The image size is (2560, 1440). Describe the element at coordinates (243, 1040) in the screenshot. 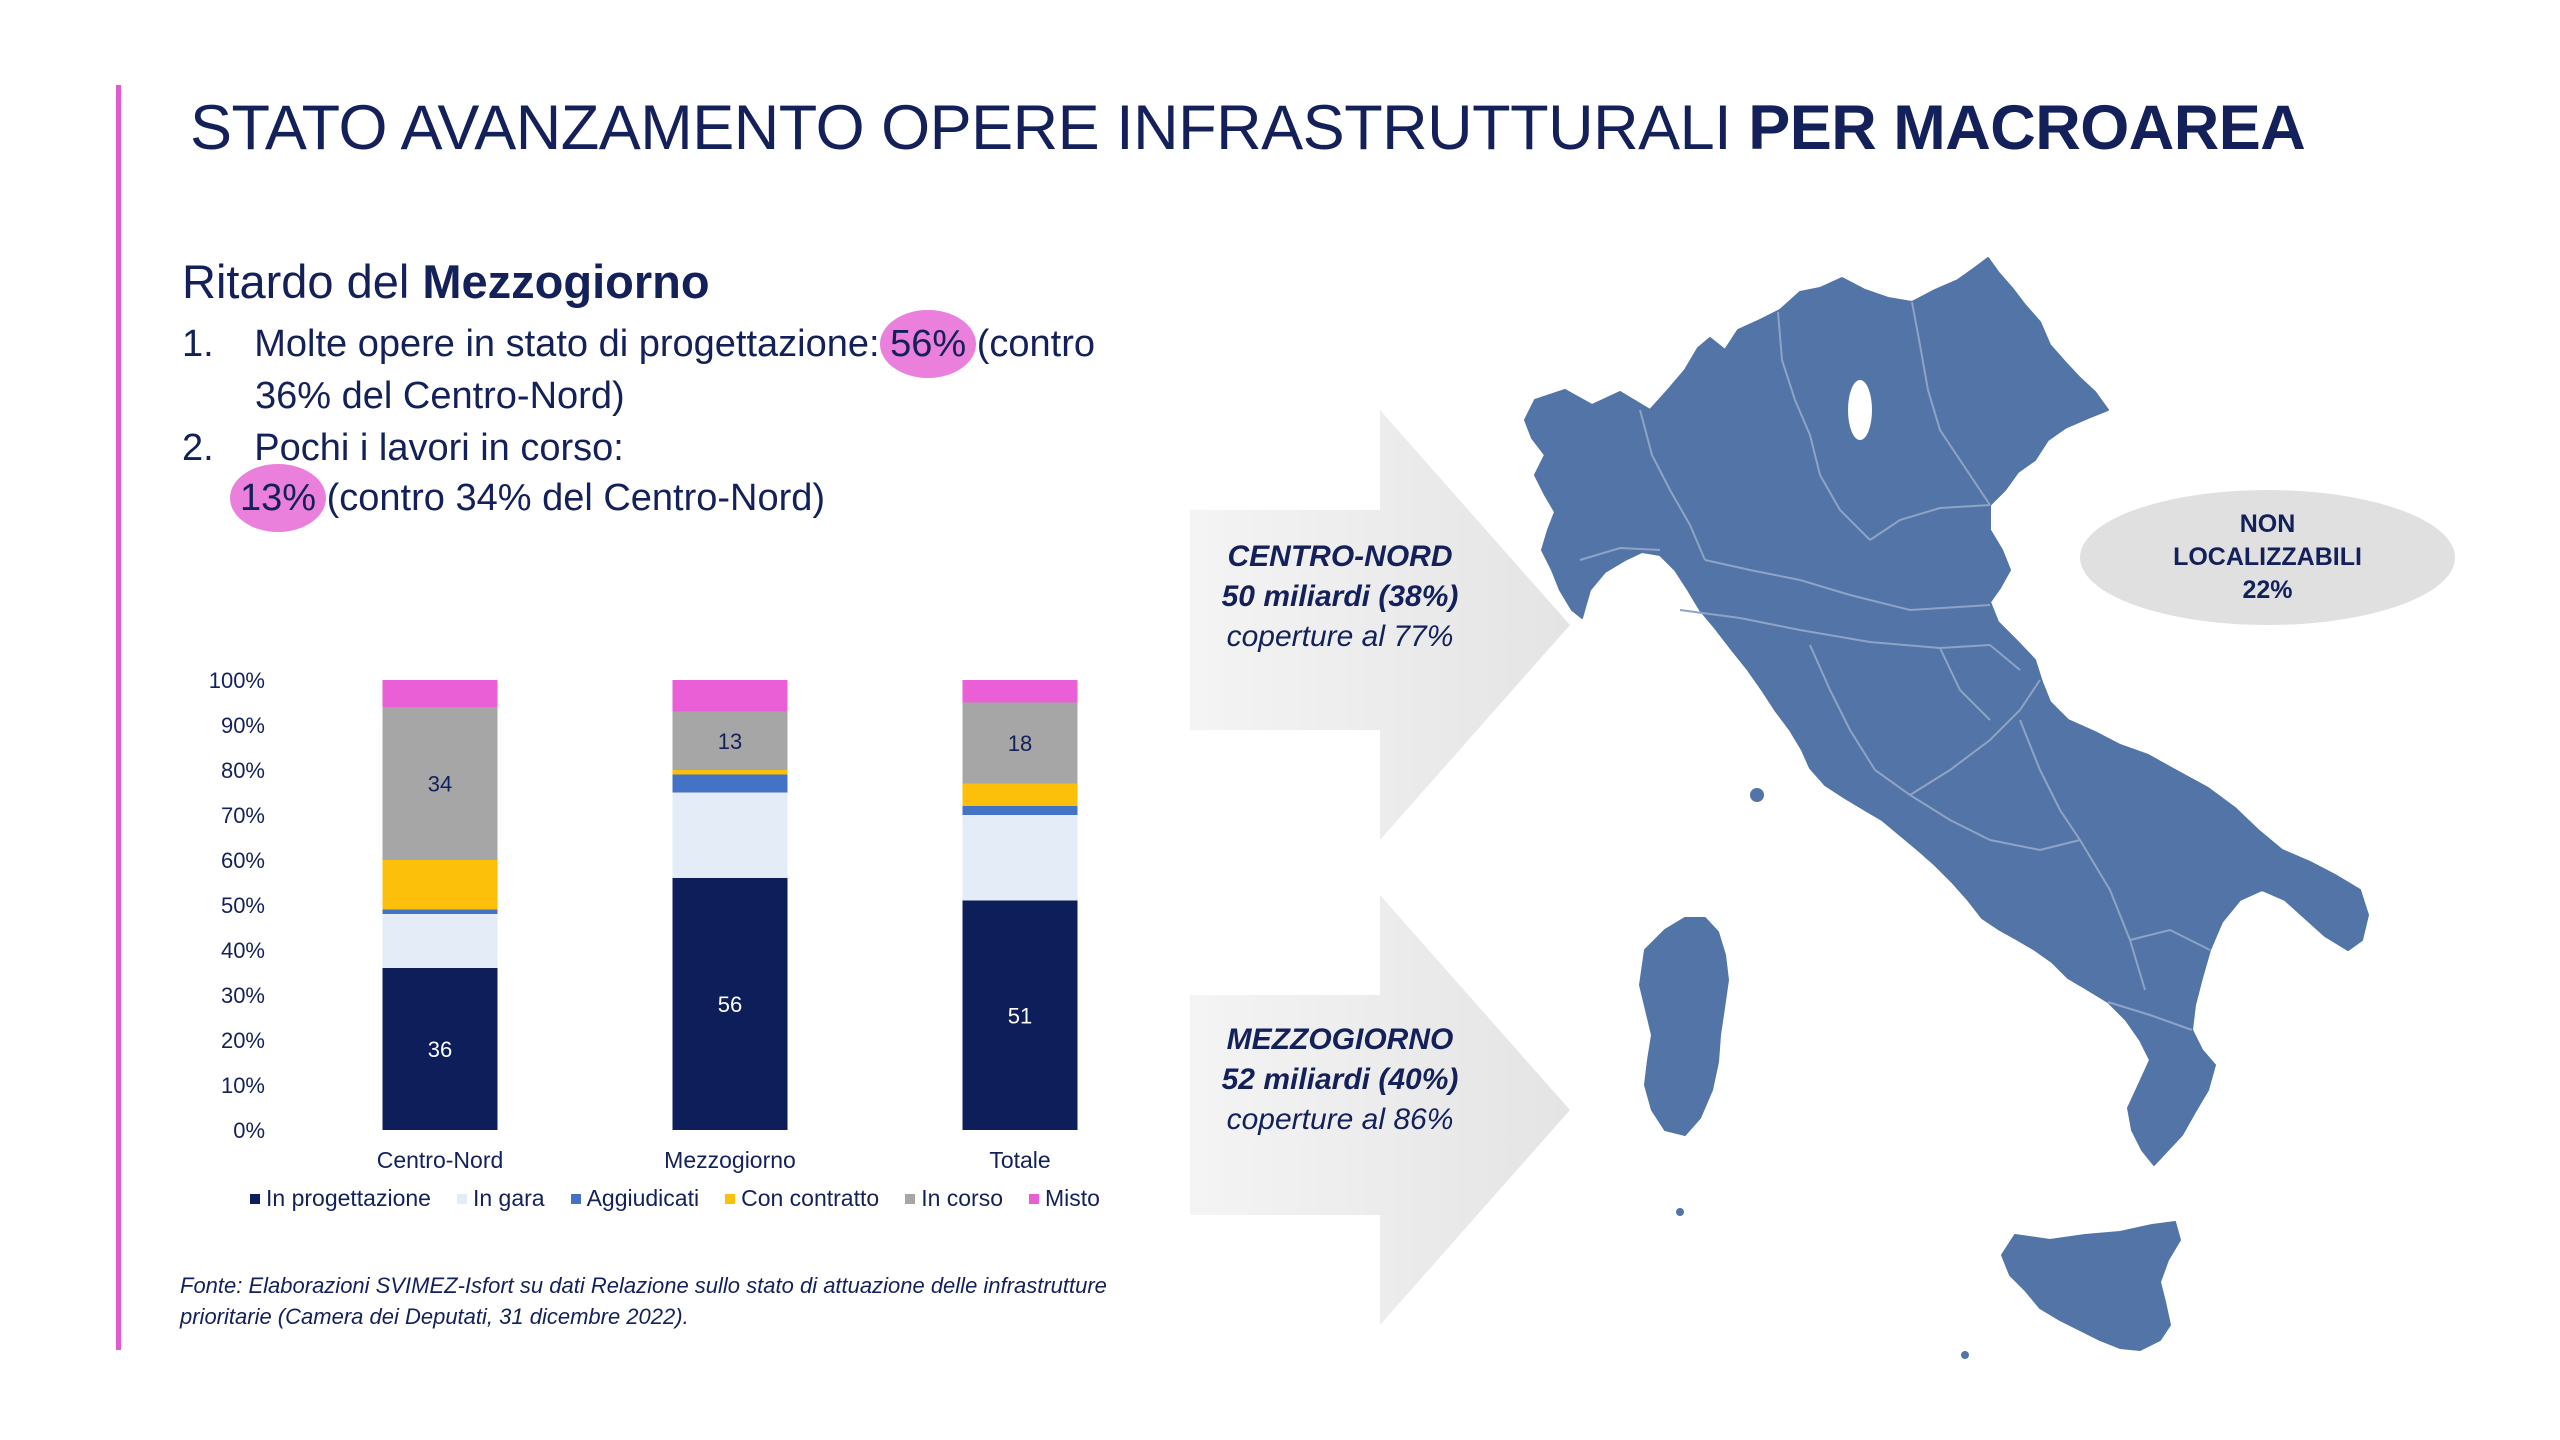

I see `y-tick-label: 20%` at that location.